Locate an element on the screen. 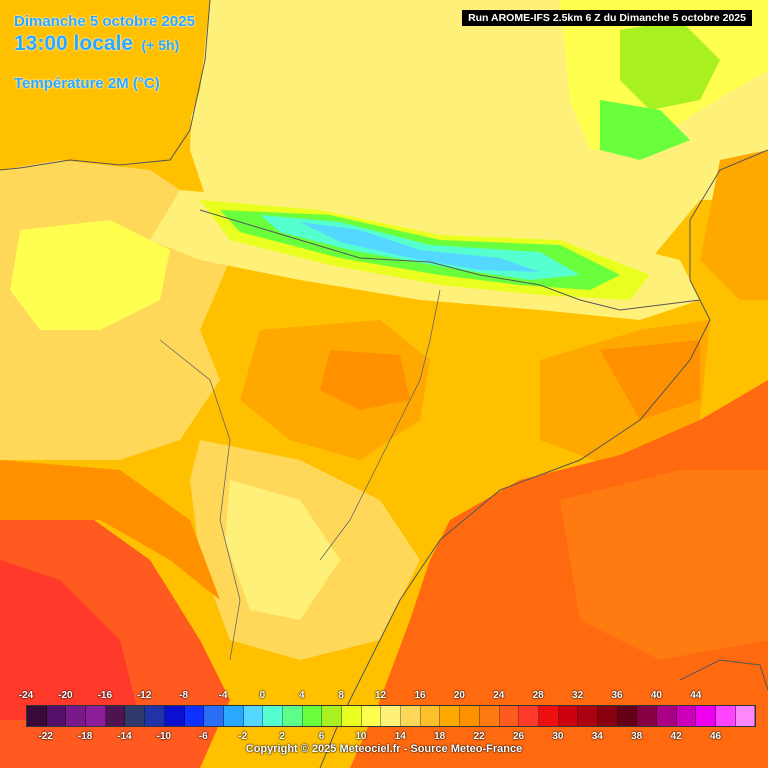 The height and width of the screenshot is (768, 768). legend-tick-label: -20 is located at coordinates (65, 695).